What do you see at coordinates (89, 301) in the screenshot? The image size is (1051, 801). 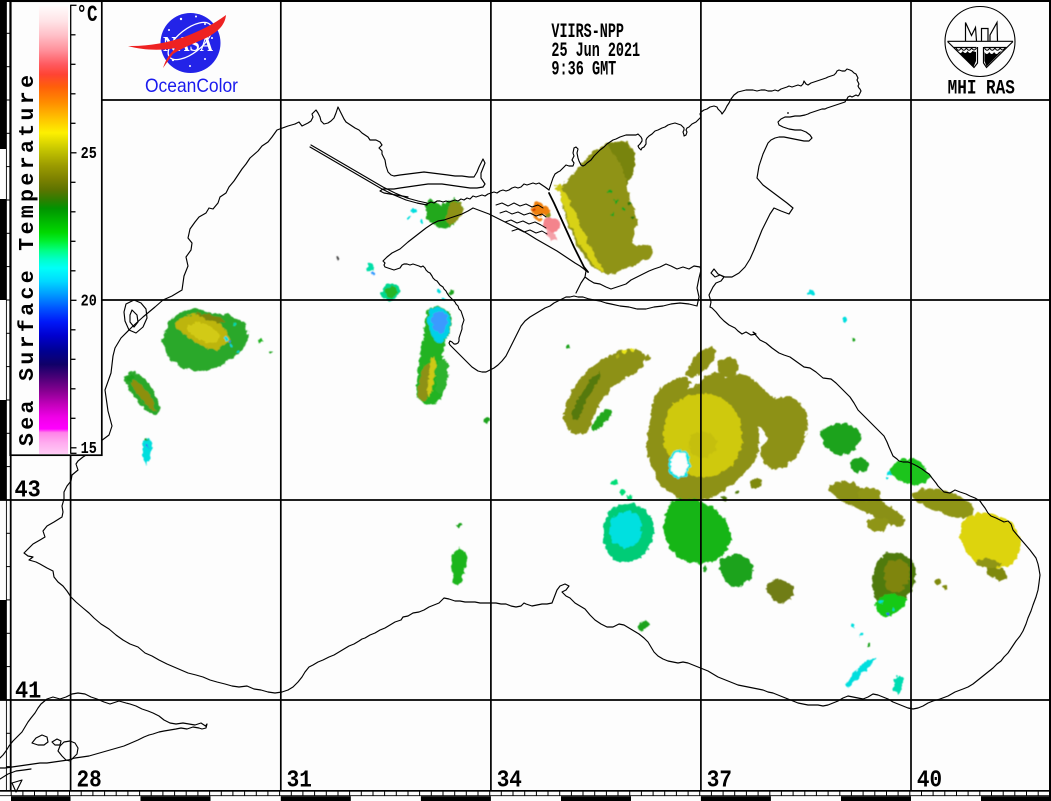 I see `svg-text: 20` at bounding box center [89, 301].